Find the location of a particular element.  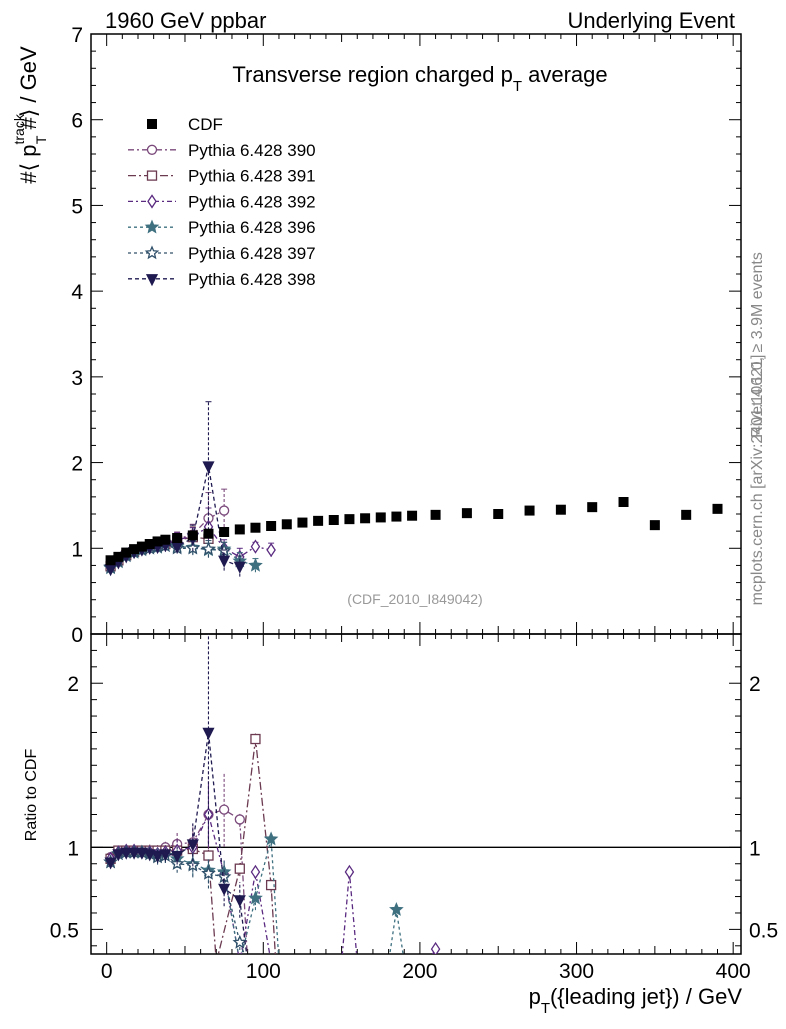

y-axis-label: #⟨ ptrack T #⟩ / GeV is located at coordinates (30, 115).